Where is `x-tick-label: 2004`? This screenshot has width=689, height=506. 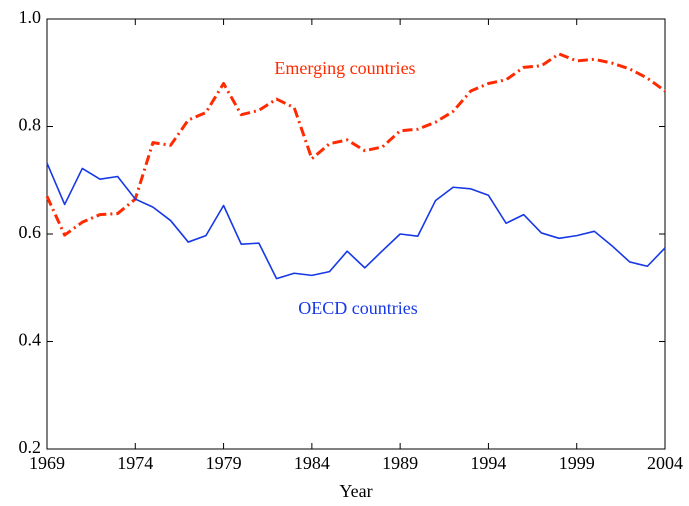
x-tick-label: 2004 is located at coordinates (665, 463).